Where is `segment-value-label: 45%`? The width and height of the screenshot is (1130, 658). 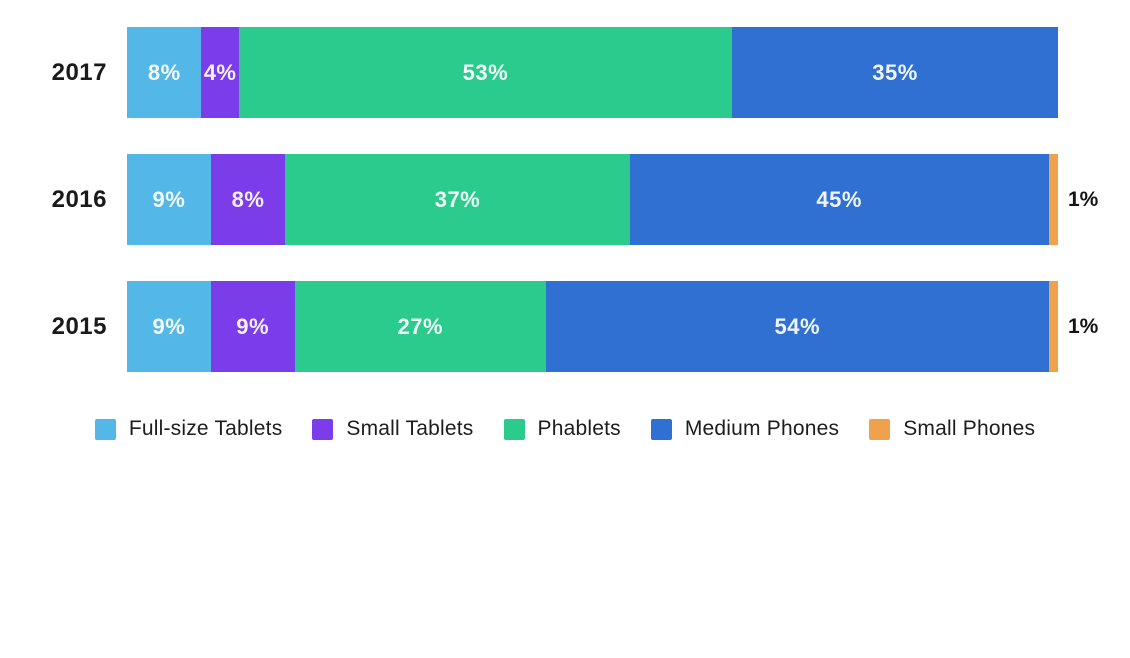
segment-value-label: 45% is located at coordinates (839, 199).